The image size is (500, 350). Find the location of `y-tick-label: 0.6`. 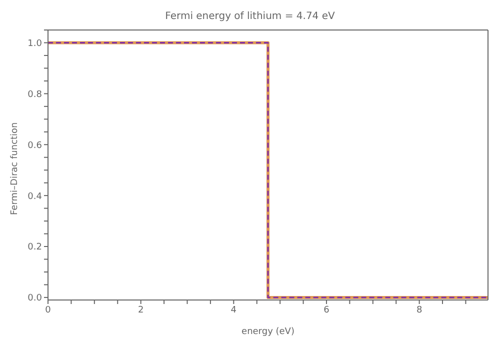

y-tick-label: 0.6 is located at coordinates (35, 145).